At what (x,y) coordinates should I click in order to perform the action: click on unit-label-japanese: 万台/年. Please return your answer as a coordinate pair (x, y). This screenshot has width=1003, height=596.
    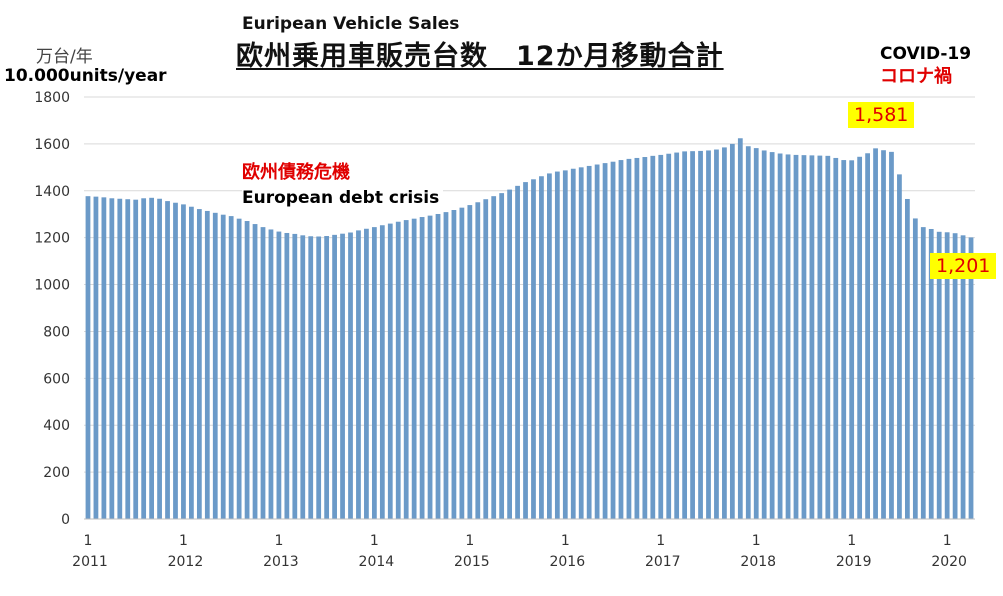
    Looking at the image, I should click on (64, 57).